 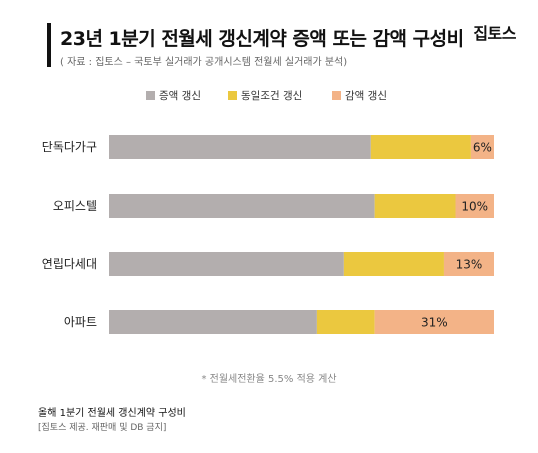 I want to click on data-label: 6%, so click(x=482, y=148).